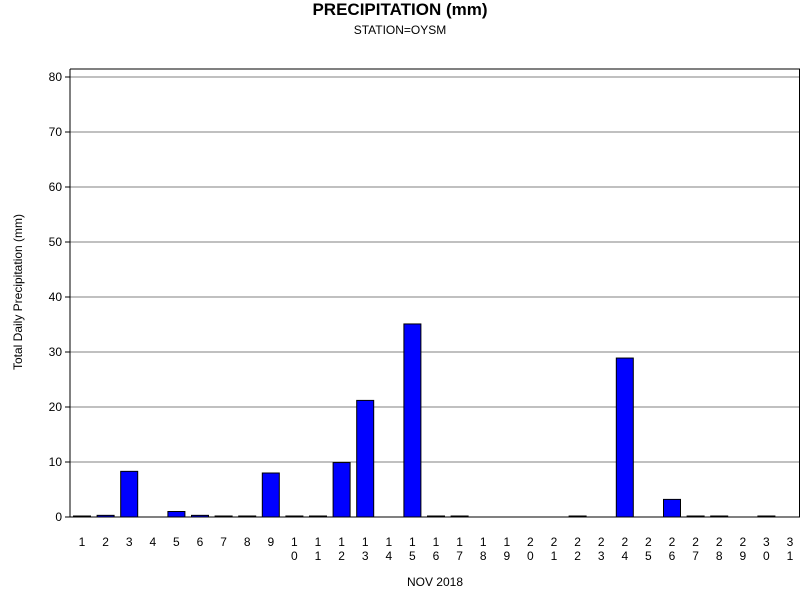  Describe the element at coordinates (530, 556) in the screenshot. I see `x-tick-label-20: 0` at that location.